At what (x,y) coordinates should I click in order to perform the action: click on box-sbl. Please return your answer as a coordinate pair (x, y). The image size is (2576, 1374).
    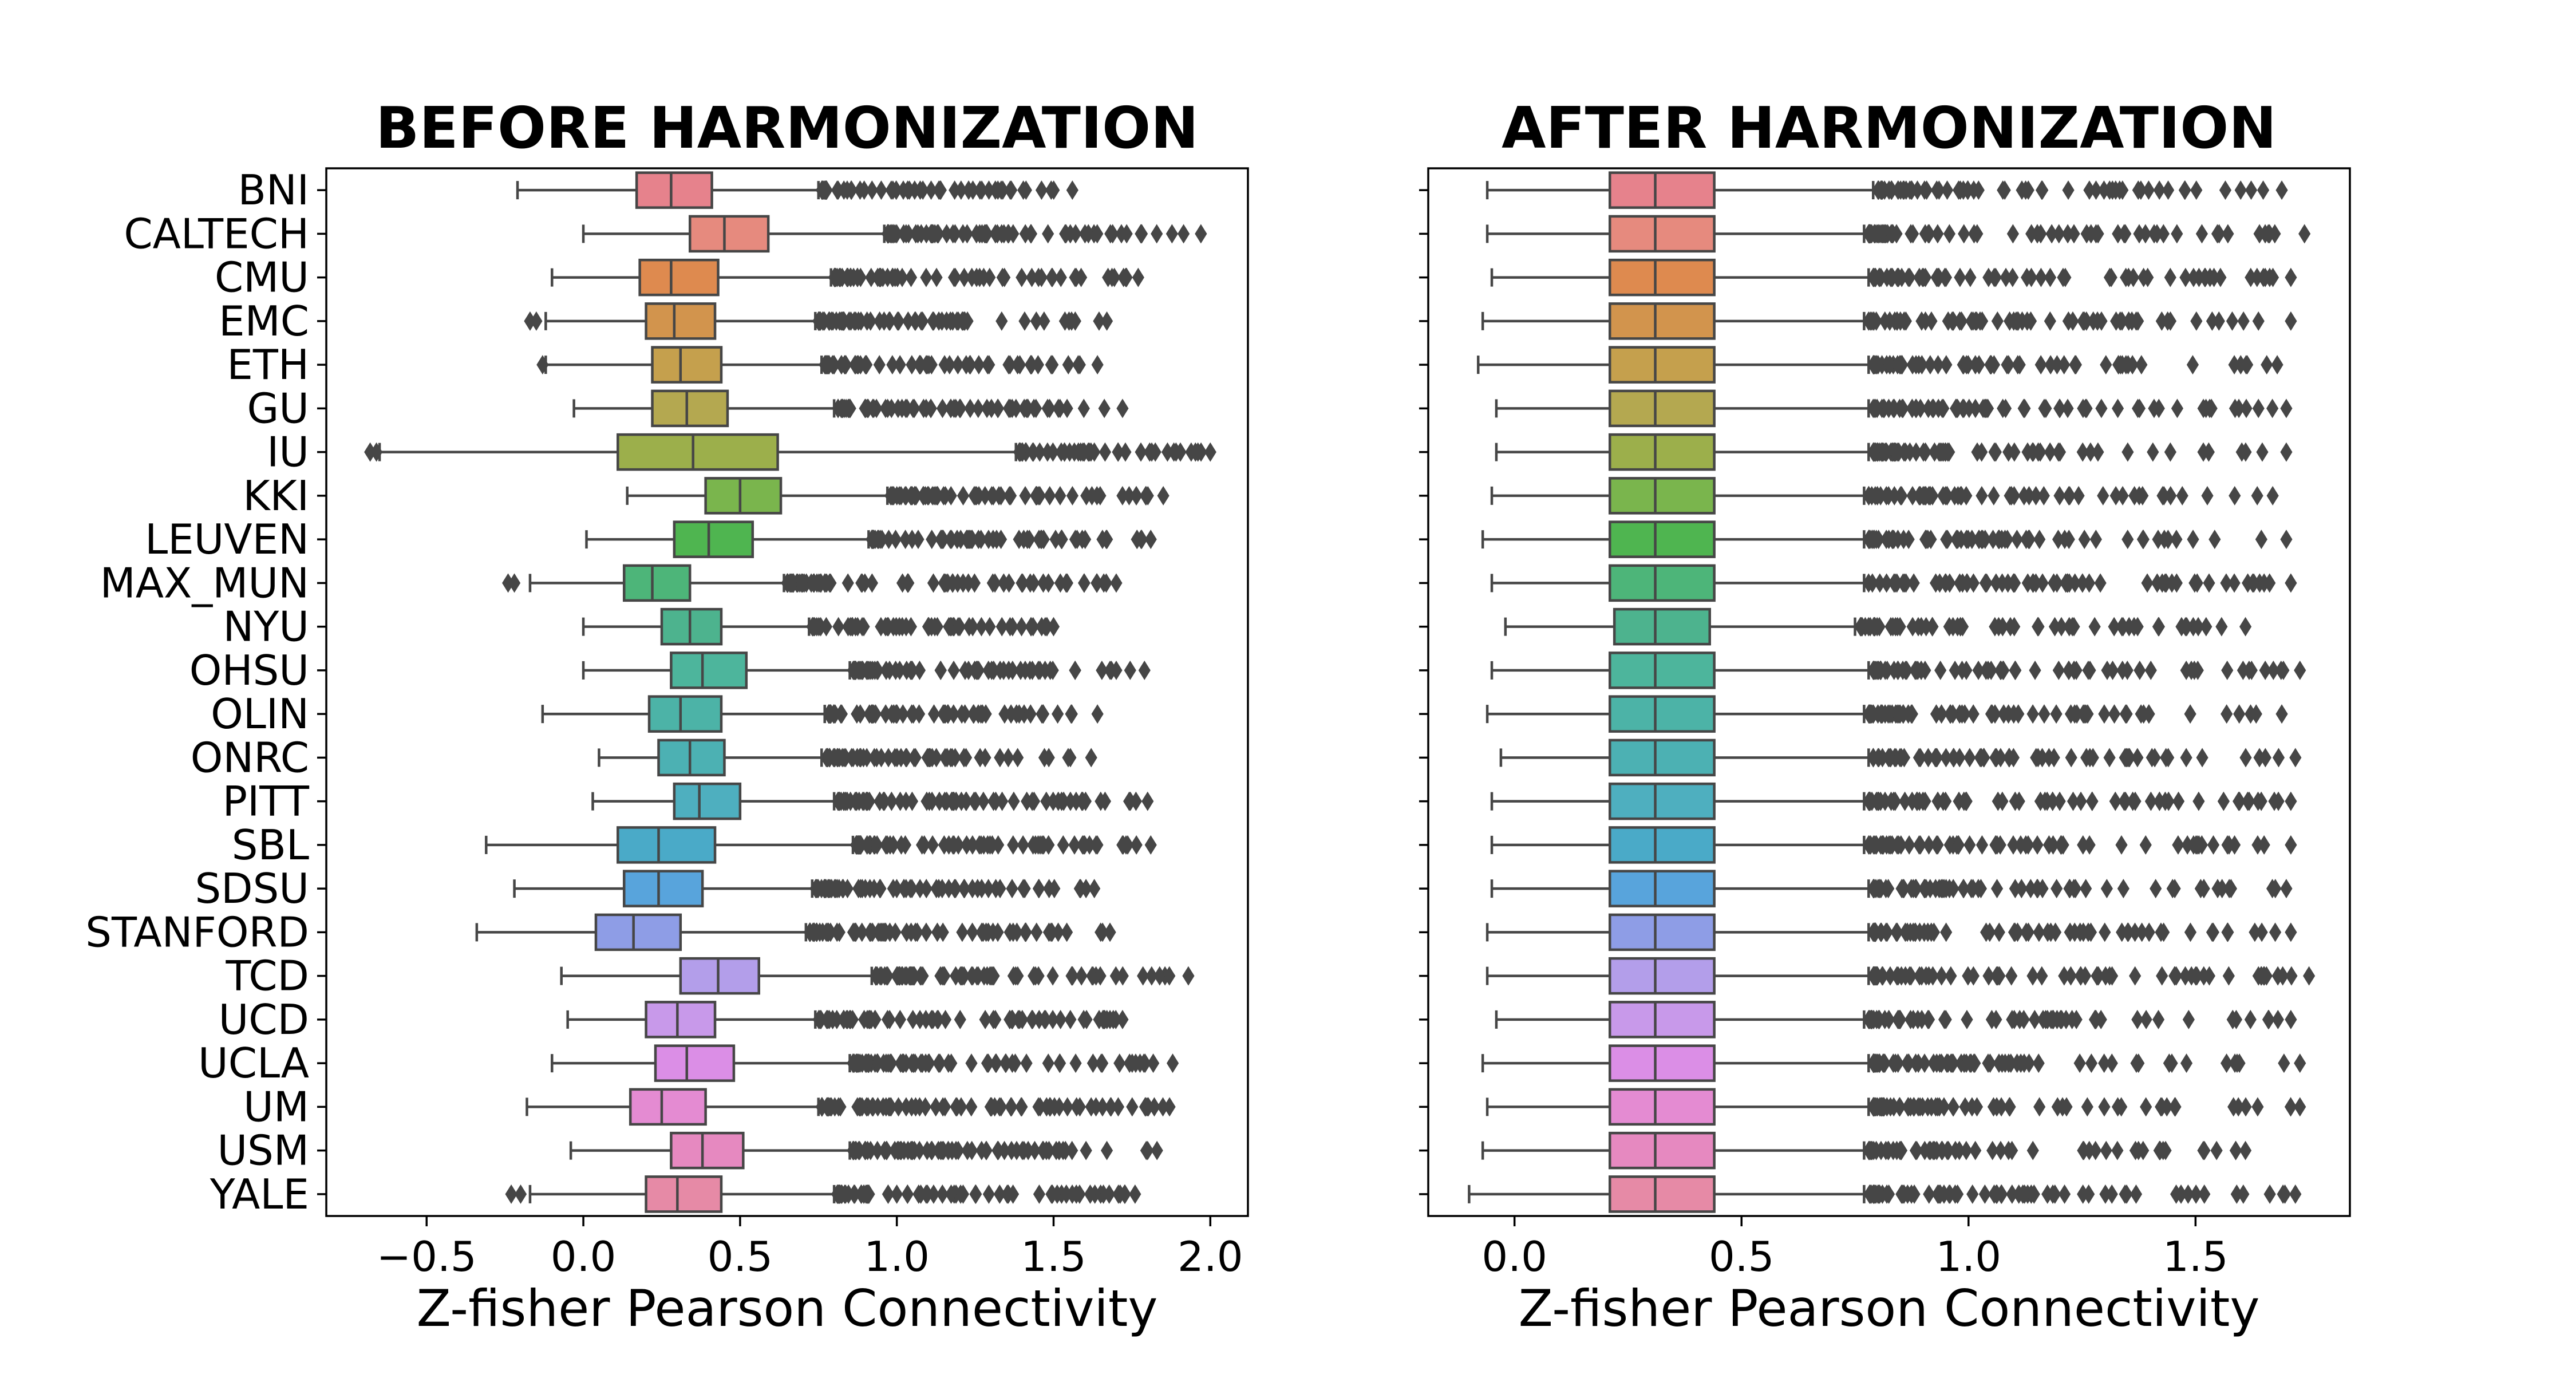
    Looking at the image, I should click on (1893, 845).